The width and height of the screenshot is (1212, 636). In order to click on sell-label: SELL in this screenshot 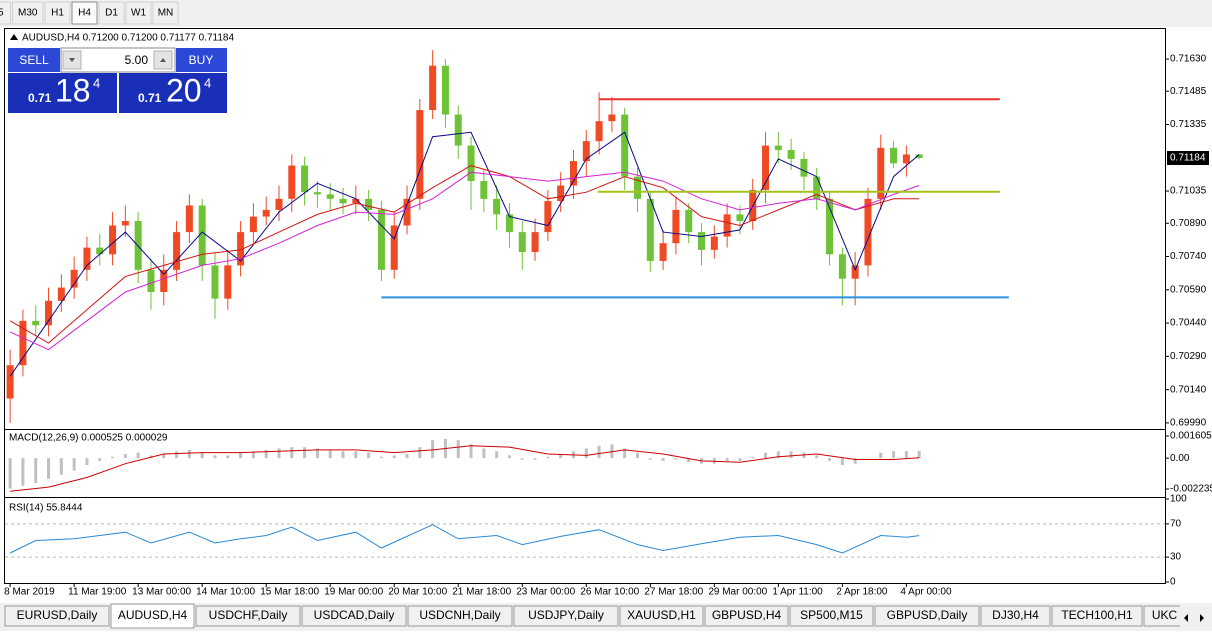, I will do `click(34, 60)`.